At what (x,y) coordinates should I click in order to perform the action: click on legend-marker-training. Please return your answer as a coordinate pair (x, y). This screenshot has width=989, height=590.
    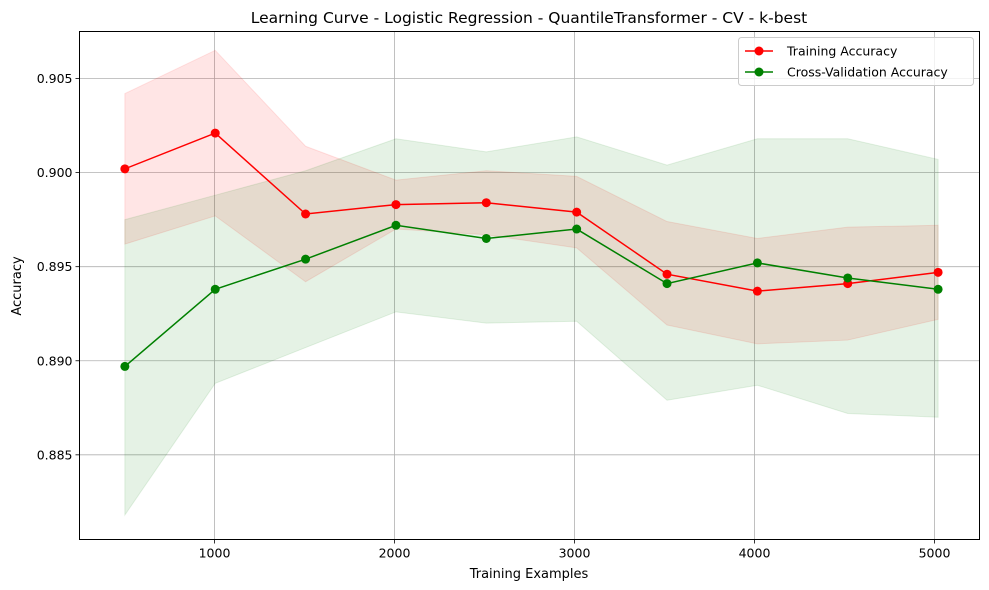
    Looking at the image, I should click on (759, 51).